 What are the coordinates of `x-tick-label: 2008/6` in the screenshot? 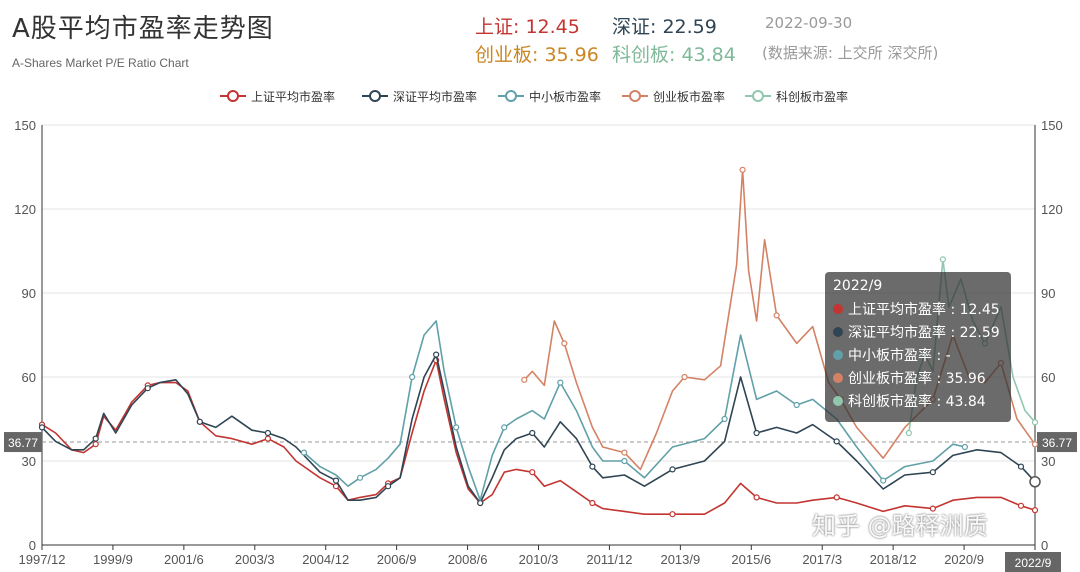 It's located at (468, 559).